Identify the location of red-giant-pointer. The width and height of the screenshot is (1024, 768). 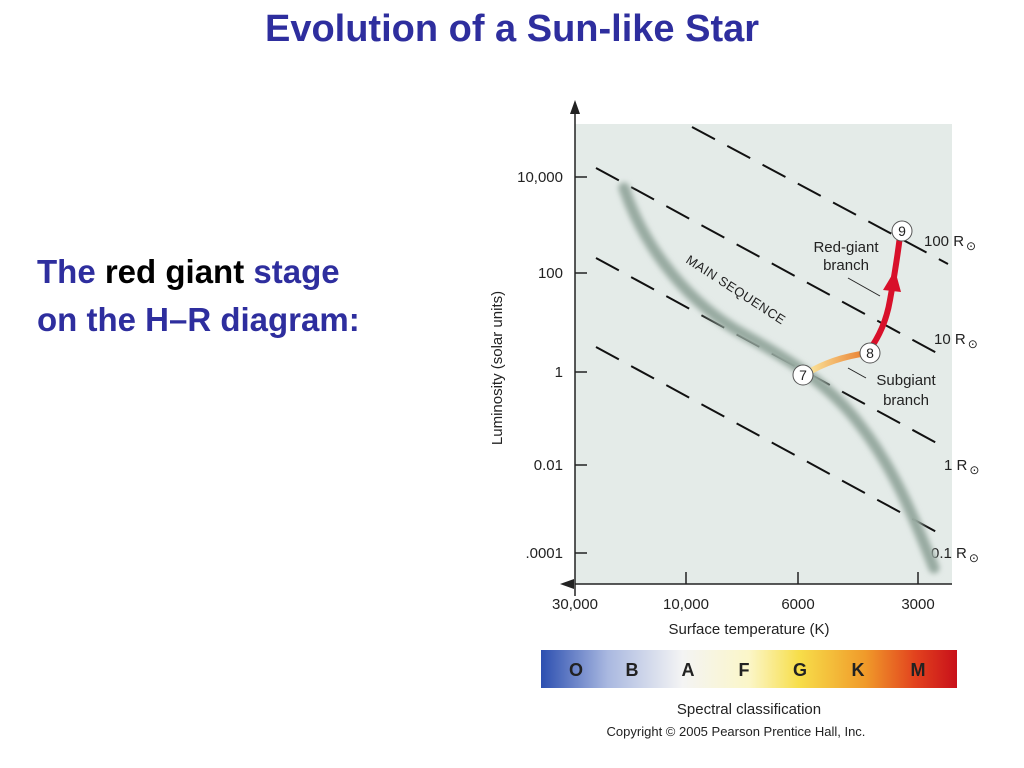
(864, 287).